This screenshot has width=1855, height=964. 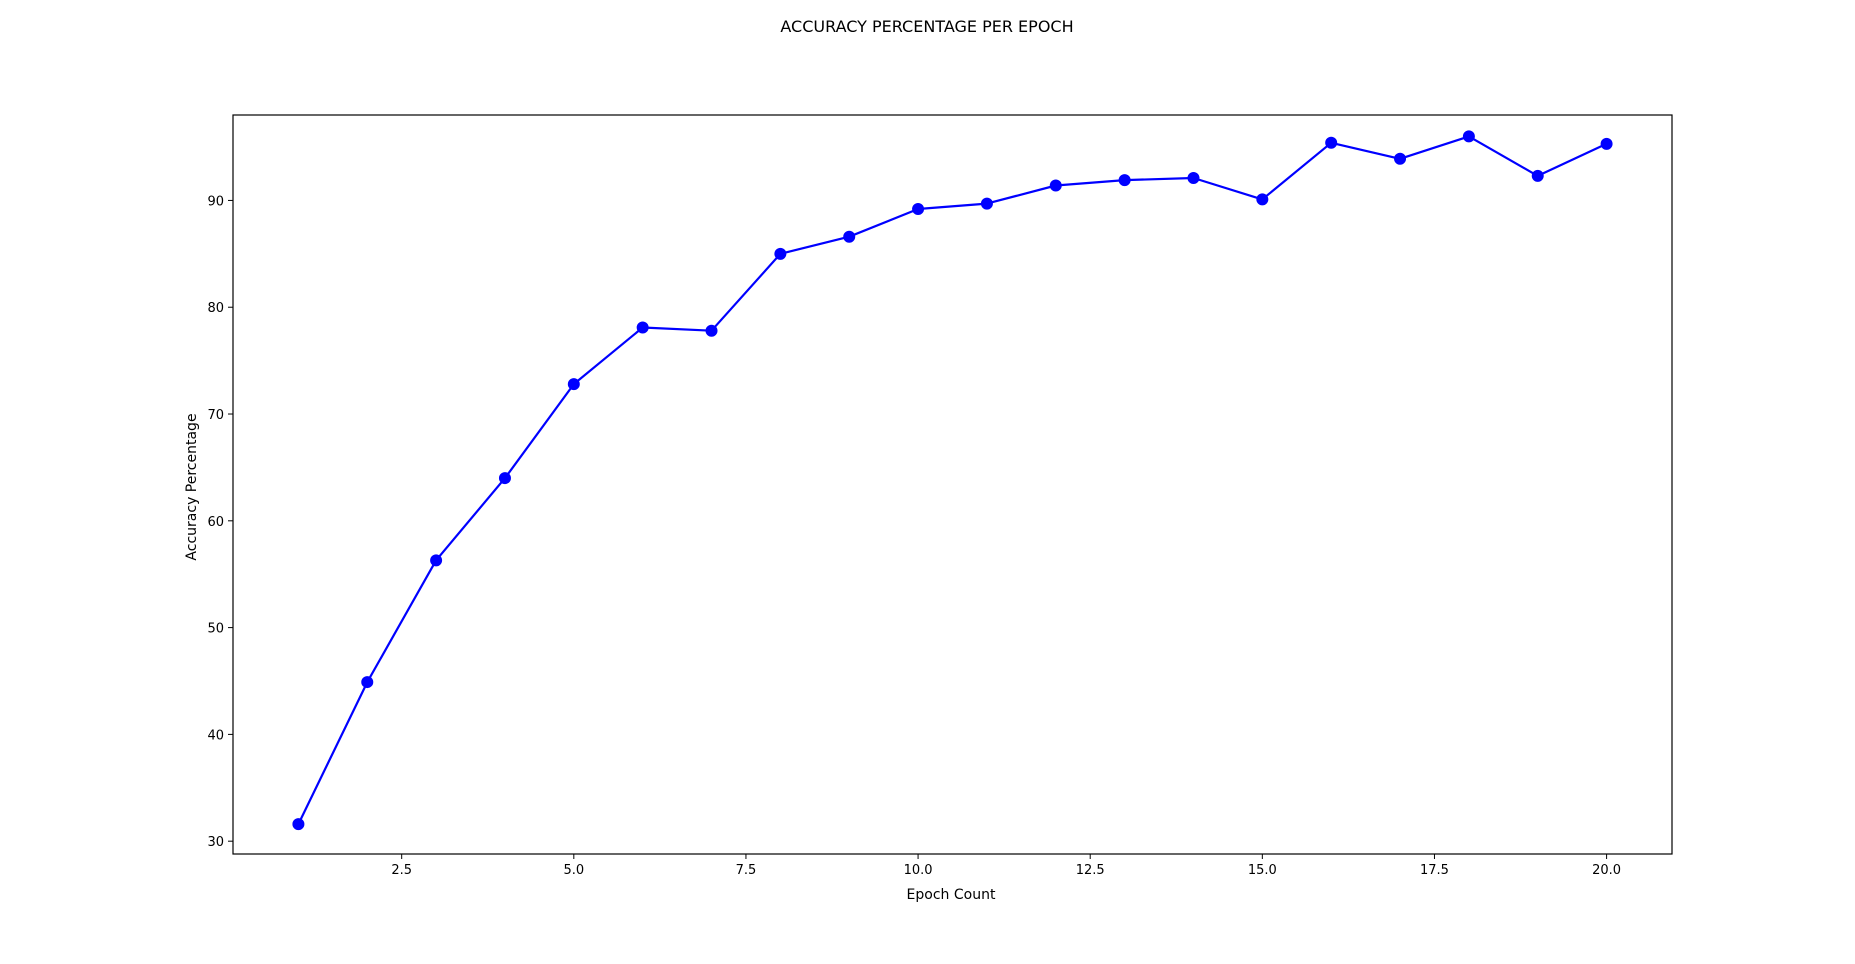 I want to click on y-tick-label: 30, so click(x=215, y=842).